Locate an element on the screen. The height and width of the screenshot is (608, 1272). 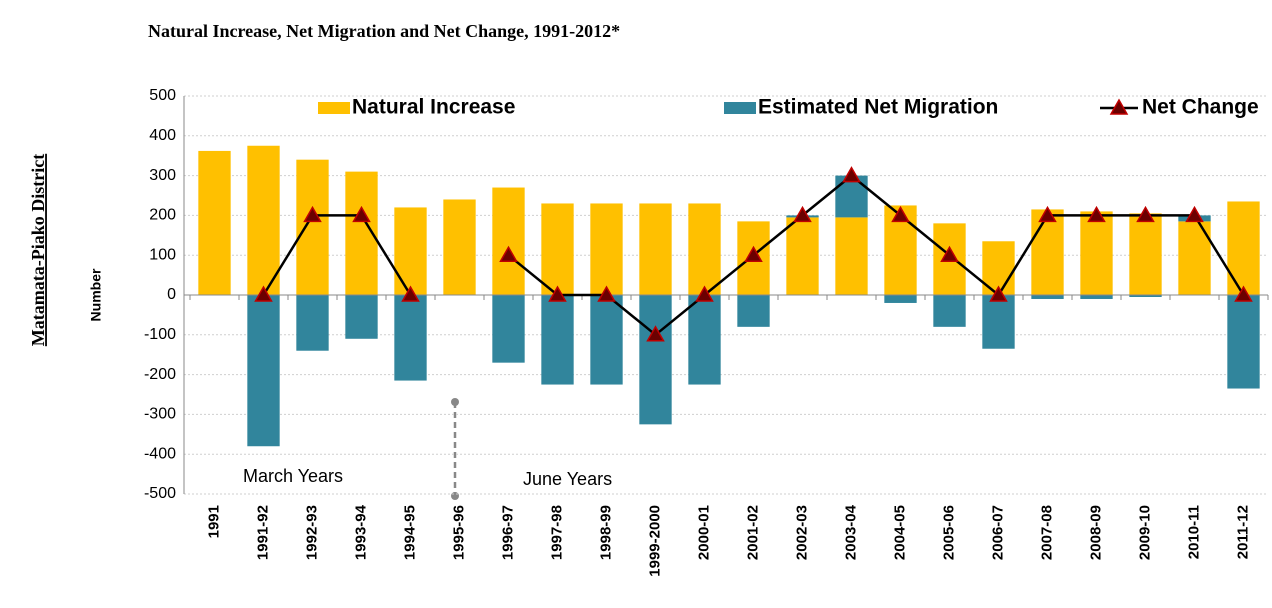
annotation: March Years is located at coordinates (293, 476).